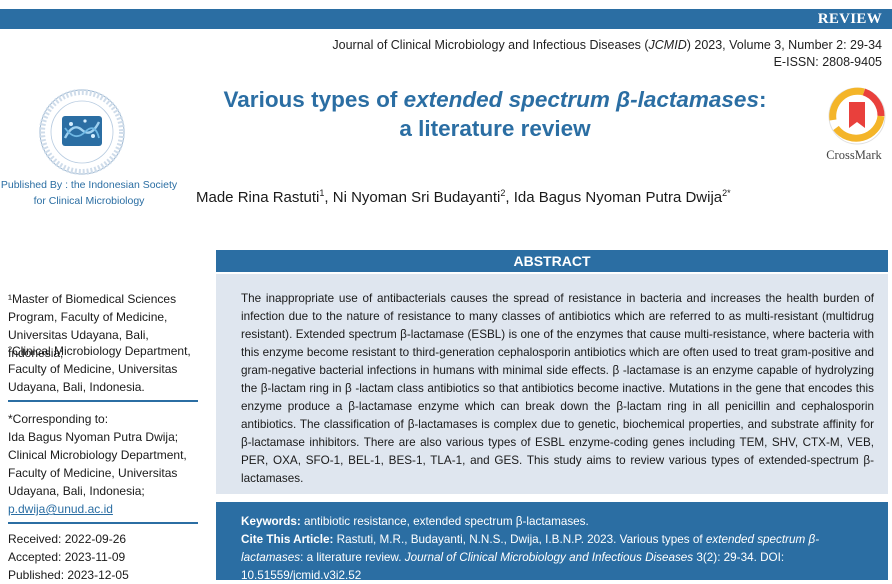 The image size is (892, 584). What do you see at coordinates (849, 19) in the screenshot?
I see `article-type-label: REVIEW` at bounding box center [849, 19].